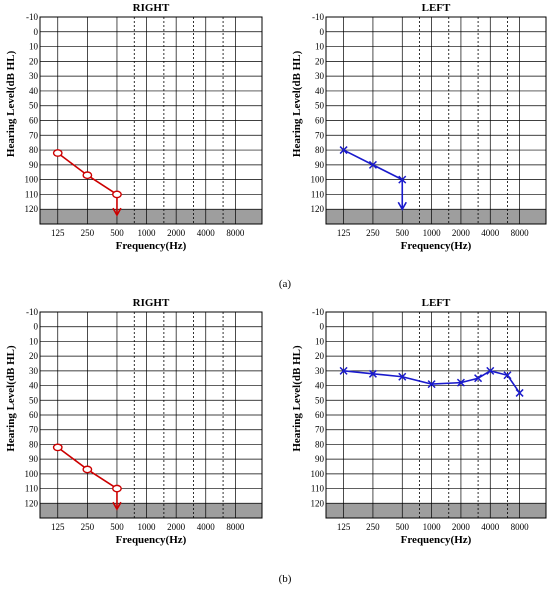  What do you see at coordinates (461, 527) in the screenshot?
I see `x-tick-label: 2000` at bounding box center [461, 527].